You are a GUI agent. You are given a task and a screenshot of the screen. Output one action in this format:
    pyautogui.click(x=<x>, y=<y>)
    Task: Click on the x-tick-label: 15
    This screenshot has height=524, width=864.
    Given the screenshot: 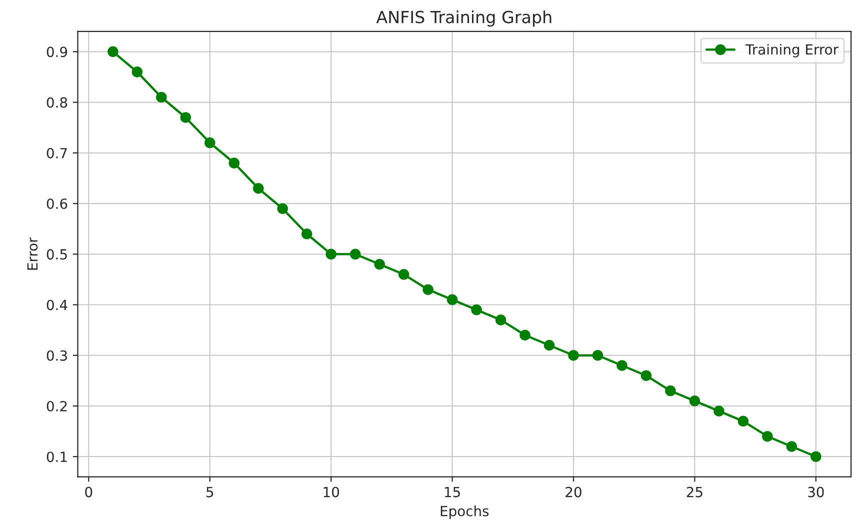 What is the action you would take?
    pyautogui.click(x=452, y=492)
    